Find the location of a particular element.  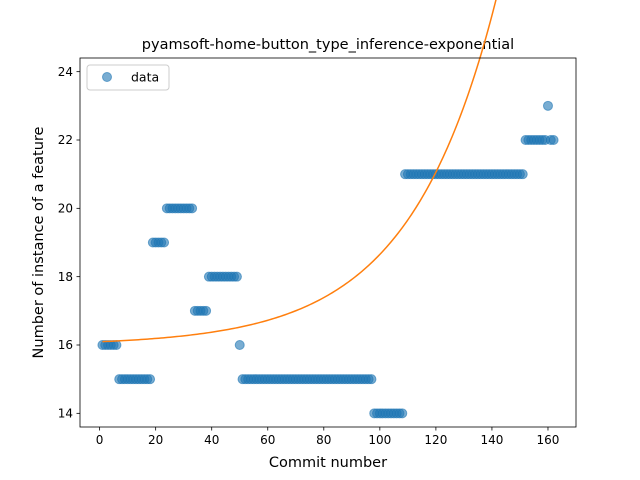

x-tick-label: 160 is located at coordinates (548, 440).